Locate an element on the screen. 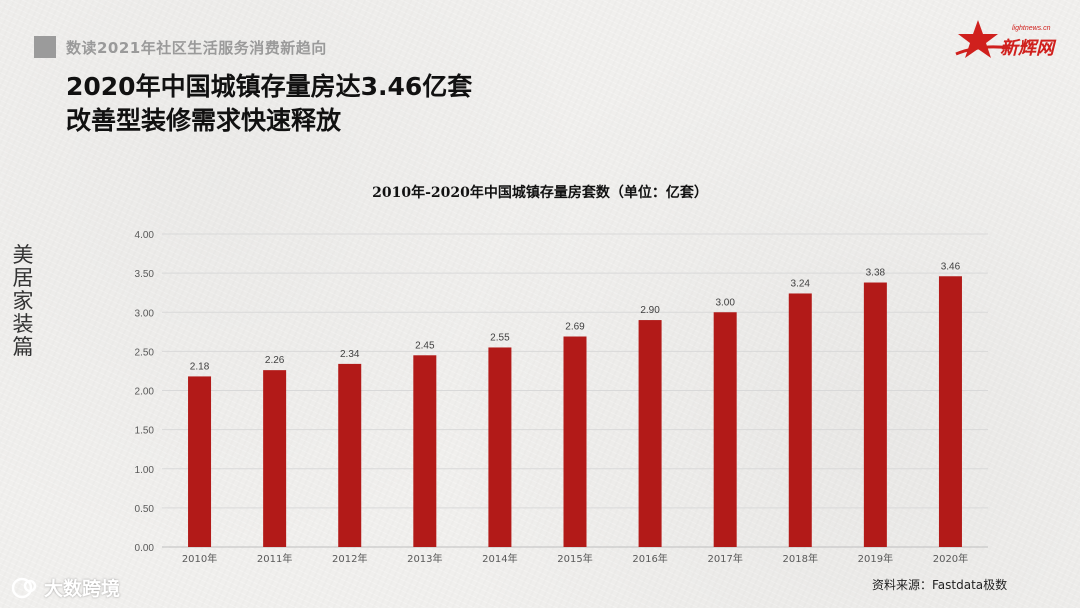 The image size is (1080, 608). y-tick-label: 2.00 is located at coordinates (145, 392).